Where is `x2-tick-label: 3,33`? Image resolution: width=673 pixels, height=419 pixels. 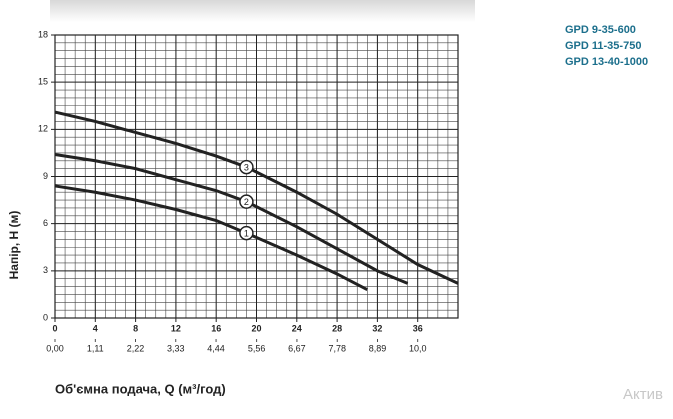
x2-tick-label: 3,33 is located at coordinates (176, 348).